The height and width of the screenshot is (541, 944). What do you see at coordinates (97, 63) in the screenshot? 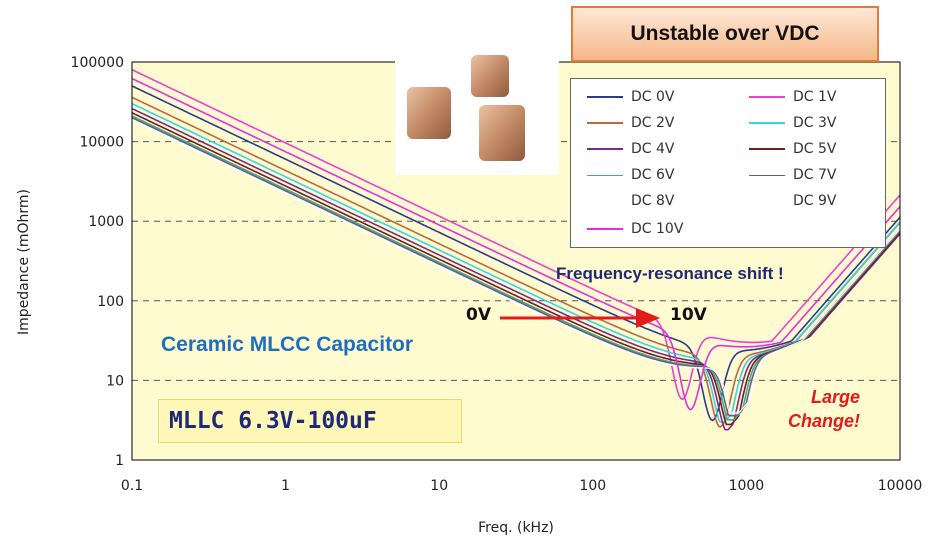
I see `y-tick-label: 100000` at bounding box center [97, 63].